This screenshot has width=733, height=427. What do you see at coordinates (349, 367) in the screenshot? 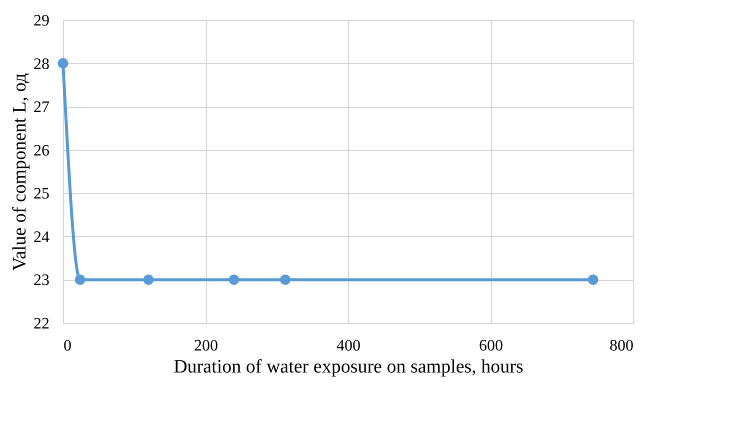
I see `x-axis-title: Duration of water exposure on samples, hours` at bounding box center [349, 367].